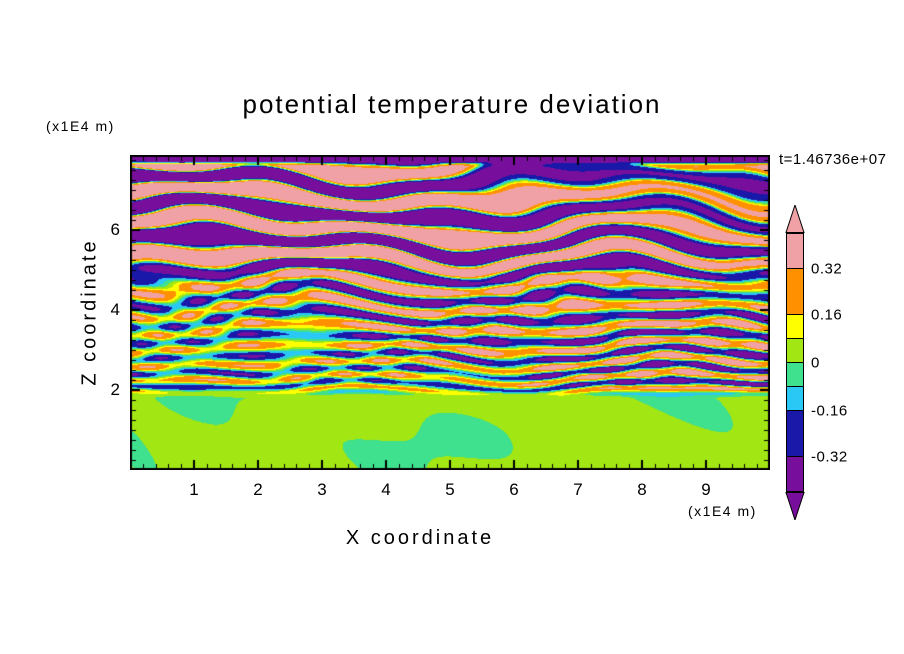 This screenshot has width=904, height=654. What do you see at coordinates (115, 309) in the screenshot?
I see `z-tick-label: 4` at bounding box center [115, 309].